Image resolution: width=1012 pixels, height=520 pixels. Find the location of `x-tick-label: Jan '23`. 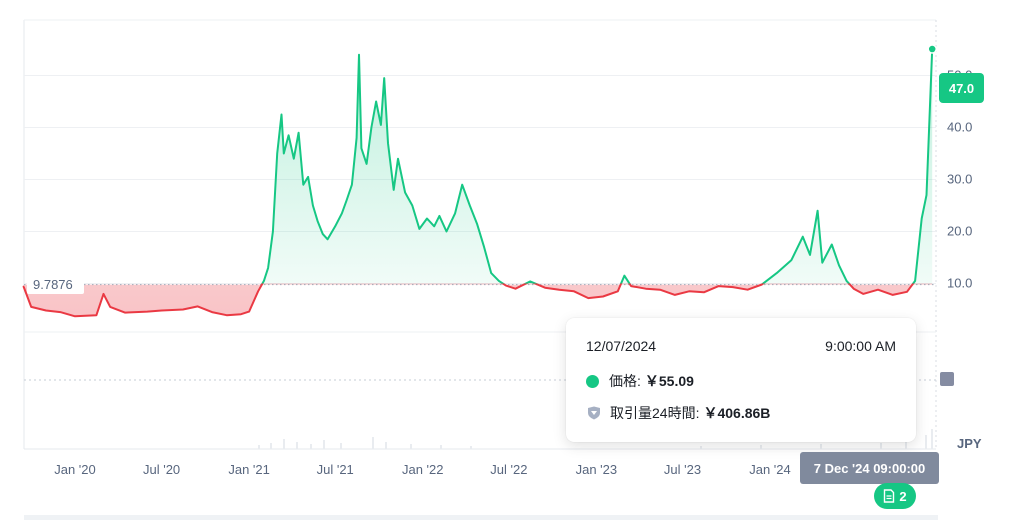

x-tick-label: Jan '23 is located at coordinates (597, 469).